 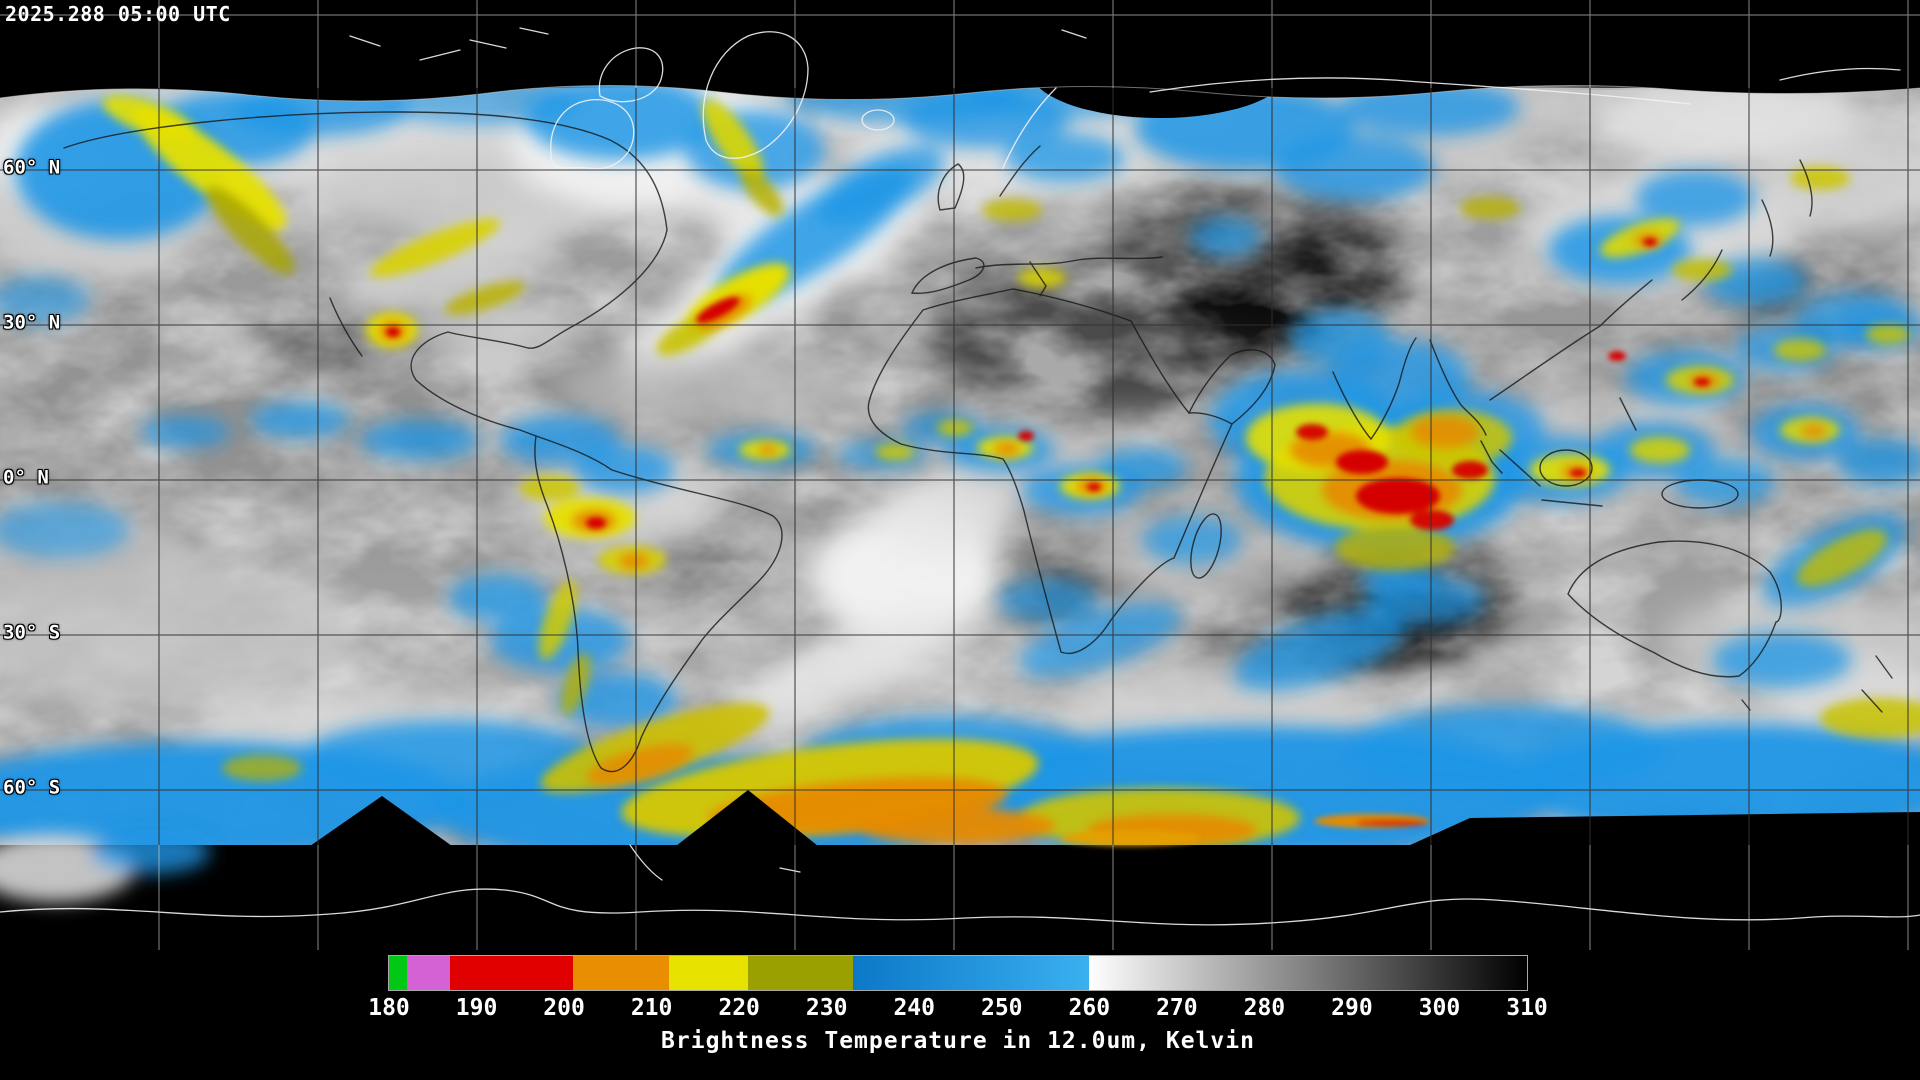 I want to click on colorbar-tick: 230, so click(x=826, y=1008).